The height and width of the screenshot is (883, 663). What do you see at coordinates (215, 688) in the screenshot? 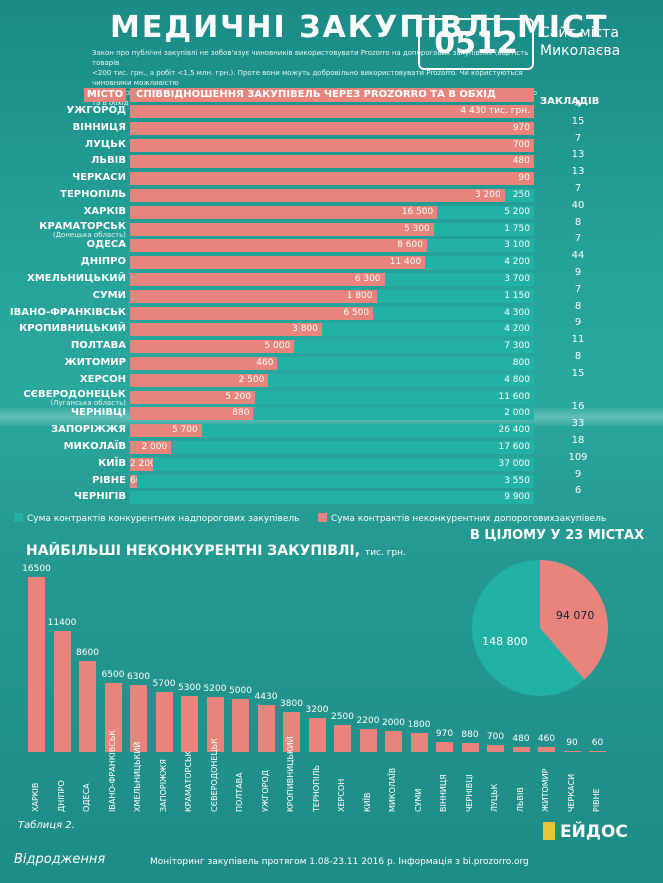
I see `vertical-bar-label: 5200` at bounding box center [215, 688].